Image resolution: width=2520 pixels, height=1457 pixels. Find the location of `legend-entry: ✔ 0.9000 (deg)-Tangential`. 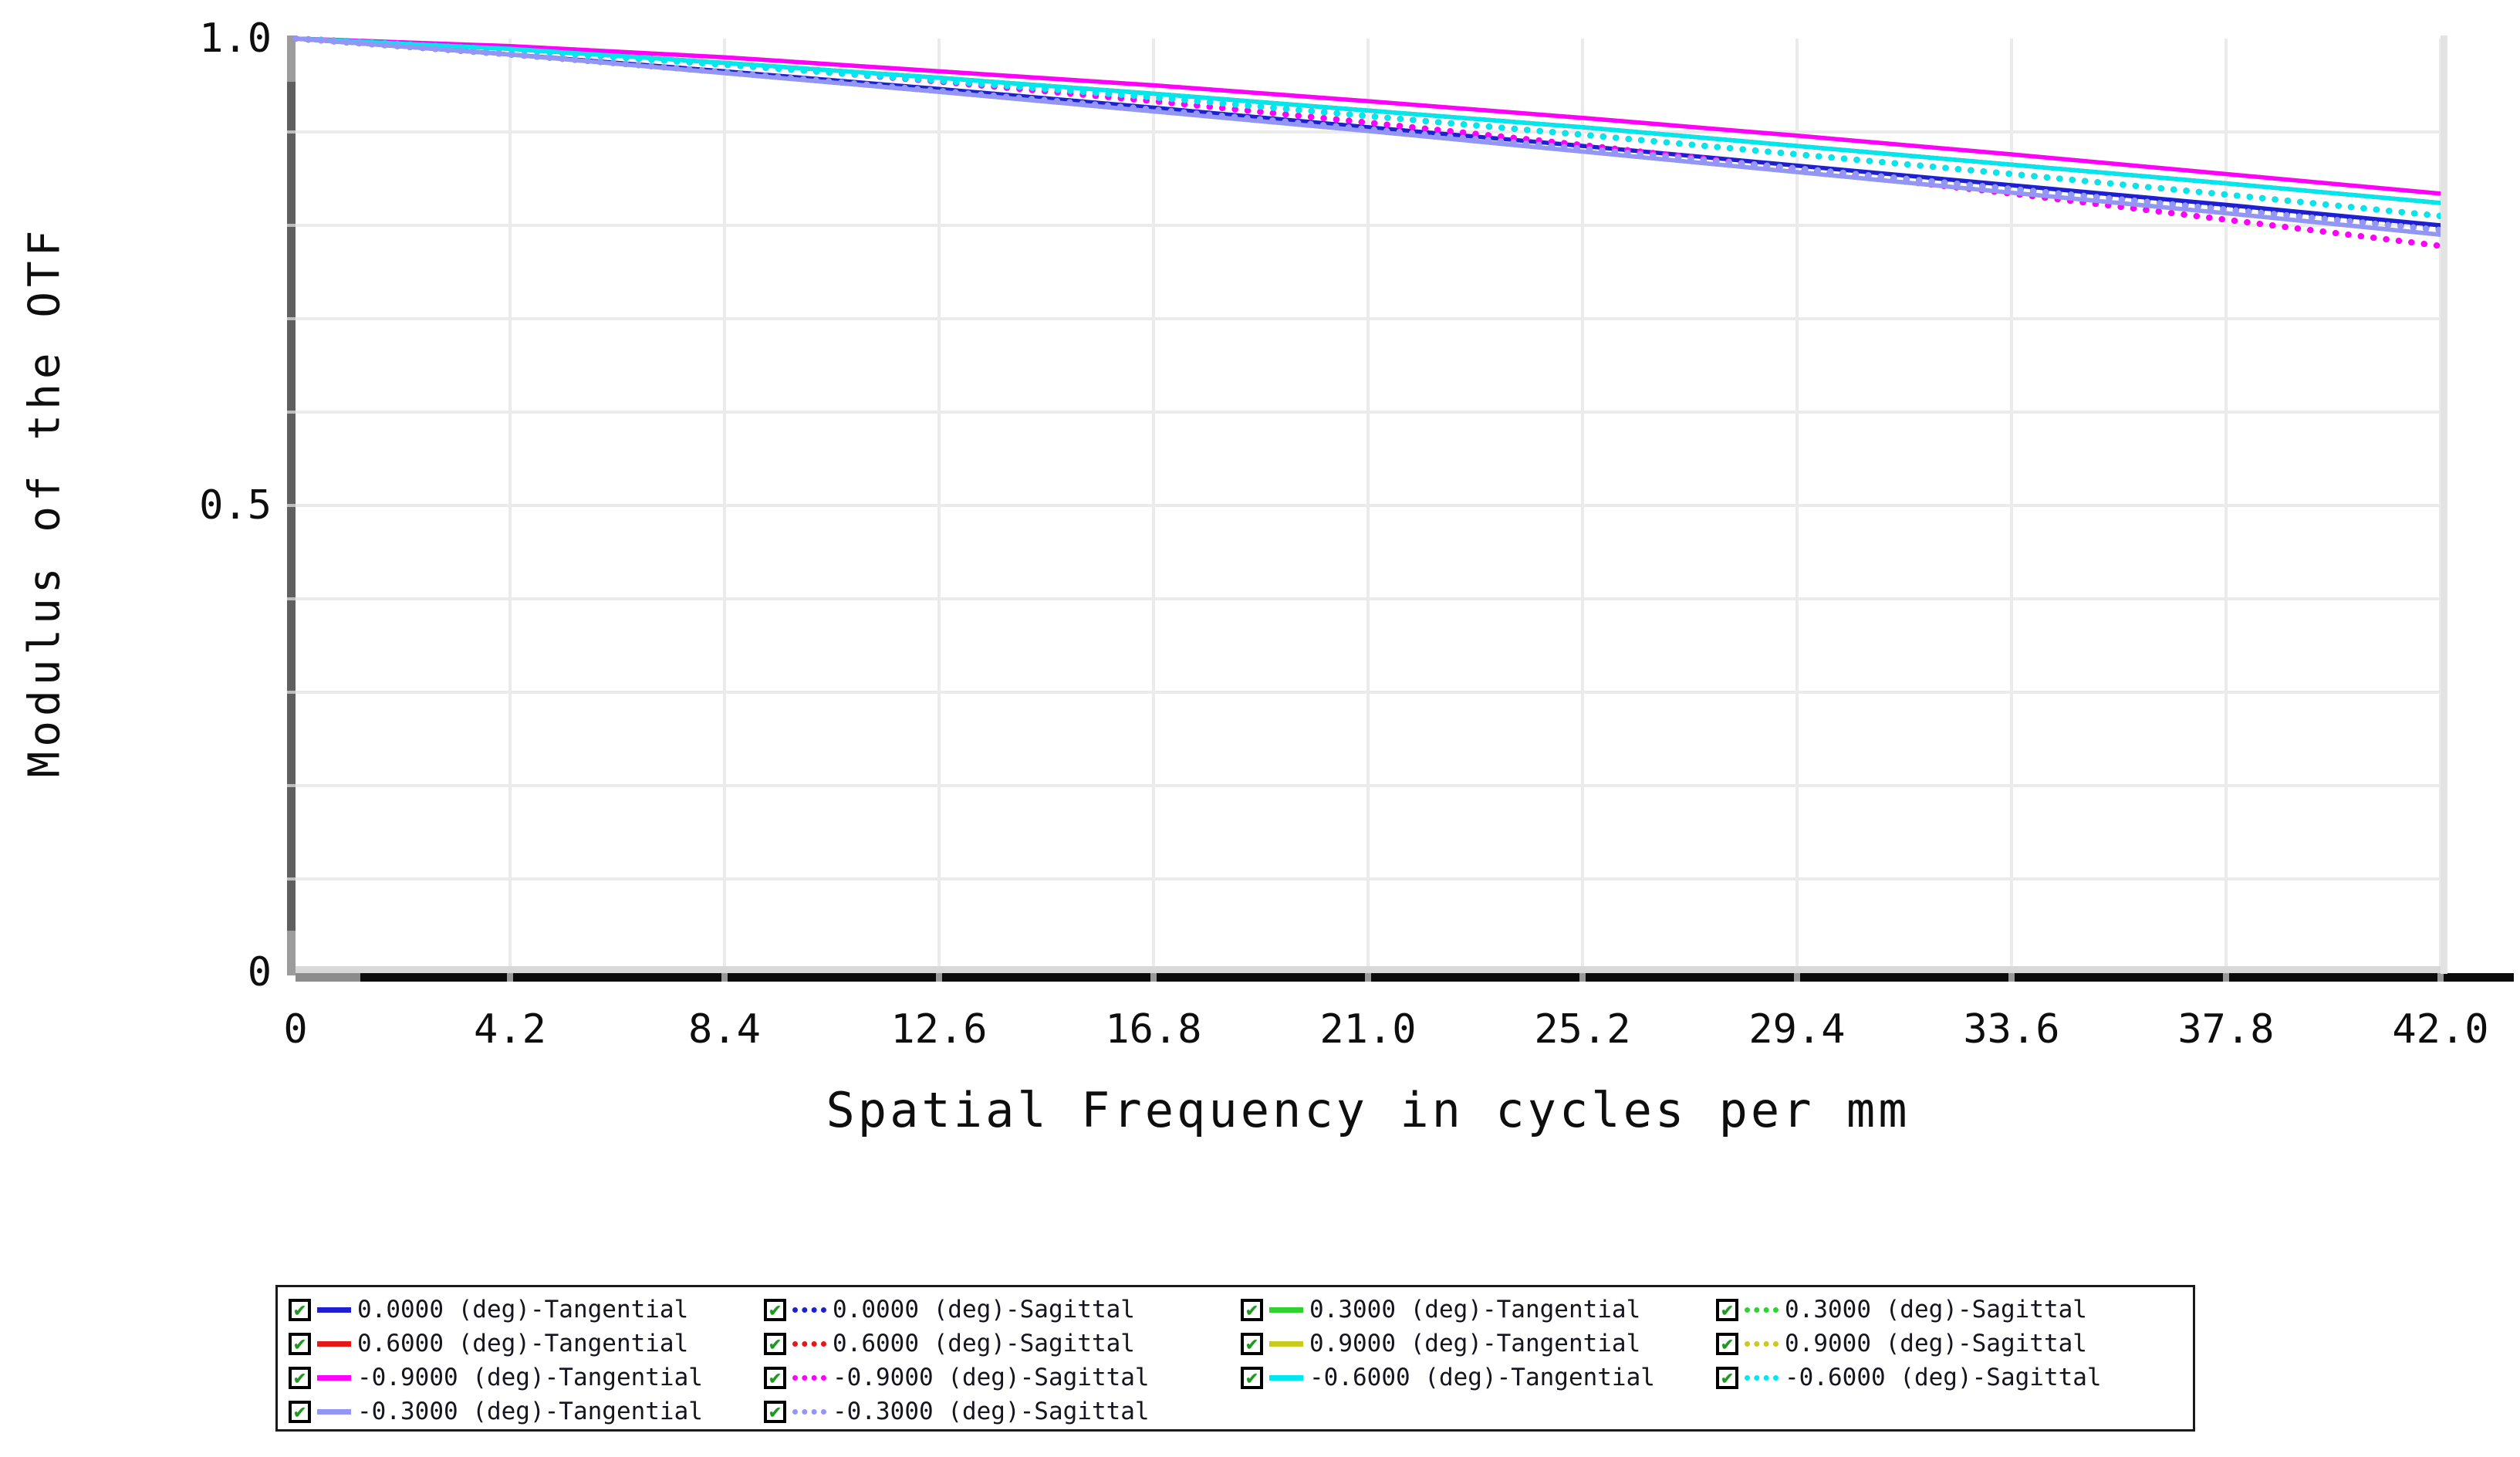

legend-entry: ✔ 0.9000 (deg)-Tangential is located at coordinates (1440, 1343).